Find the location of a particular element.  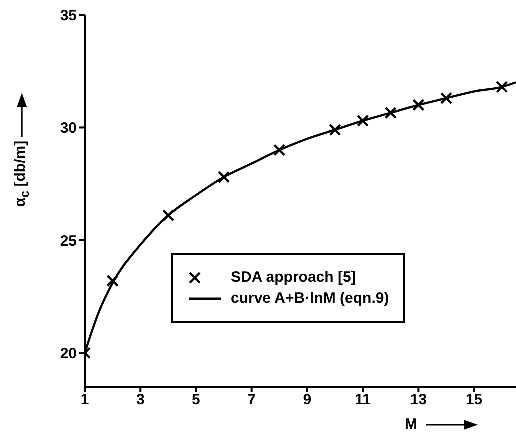

legend-label: SDA approach [5] is located at coordinates (293, 277).